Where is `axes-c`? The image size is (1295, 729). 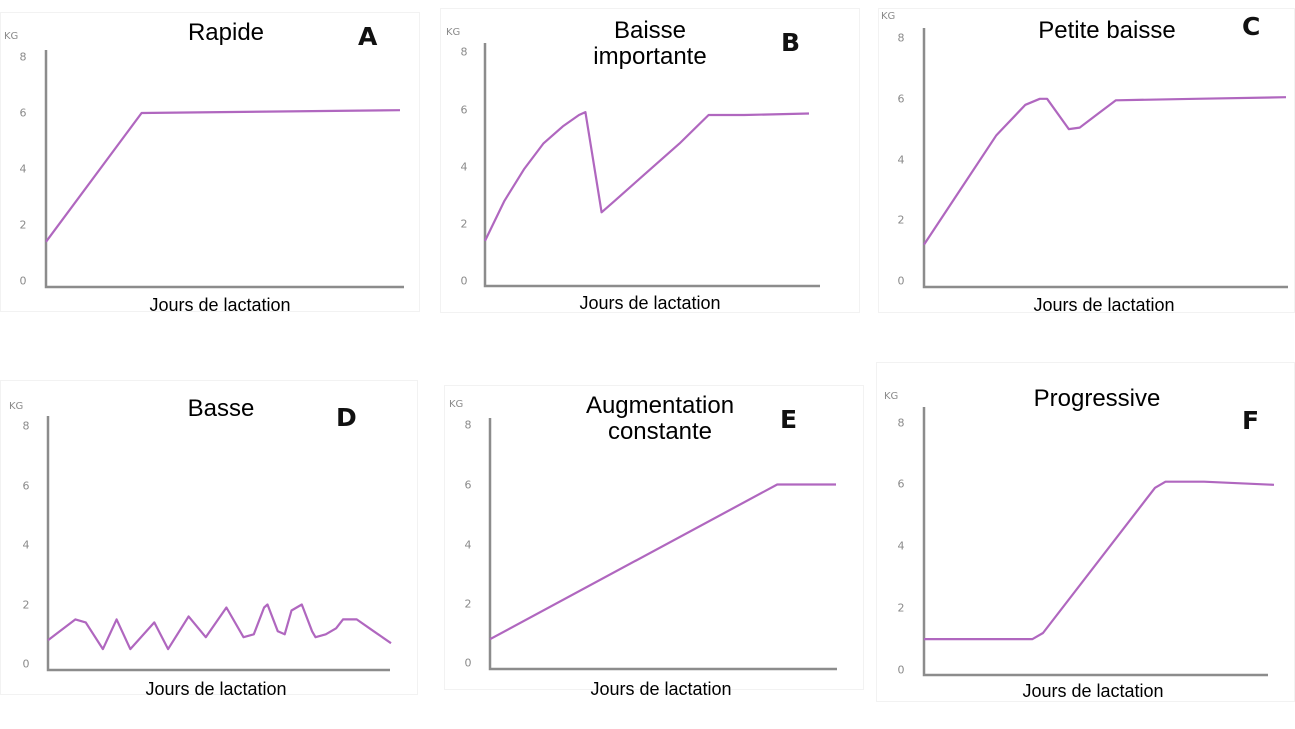 axes-c is located at coordinates (1105, 158).